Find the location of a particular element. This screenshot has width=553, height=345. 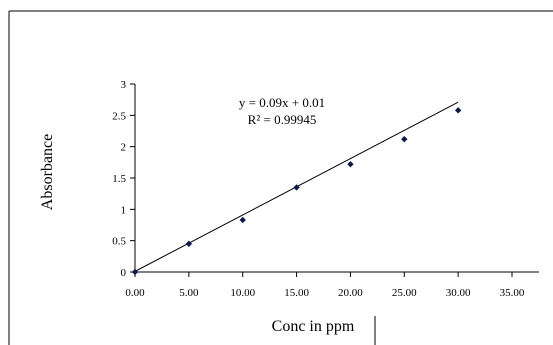

x-tick-label: 35.00 is located at coordinates (512, 293).